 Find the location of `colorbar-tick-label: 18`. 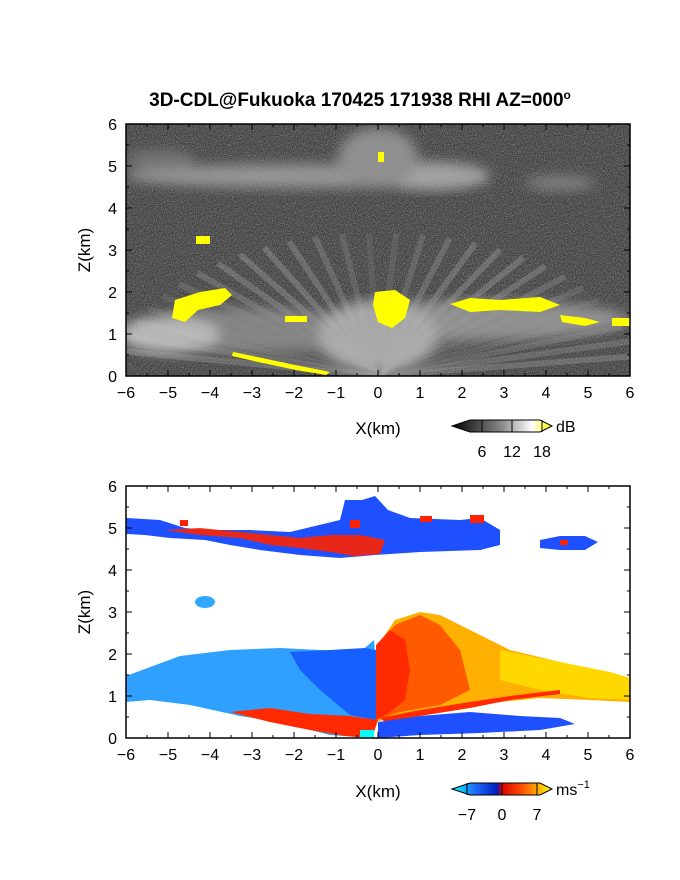

colorbar-tick-label: 18 is located at coordinates (542, 452).